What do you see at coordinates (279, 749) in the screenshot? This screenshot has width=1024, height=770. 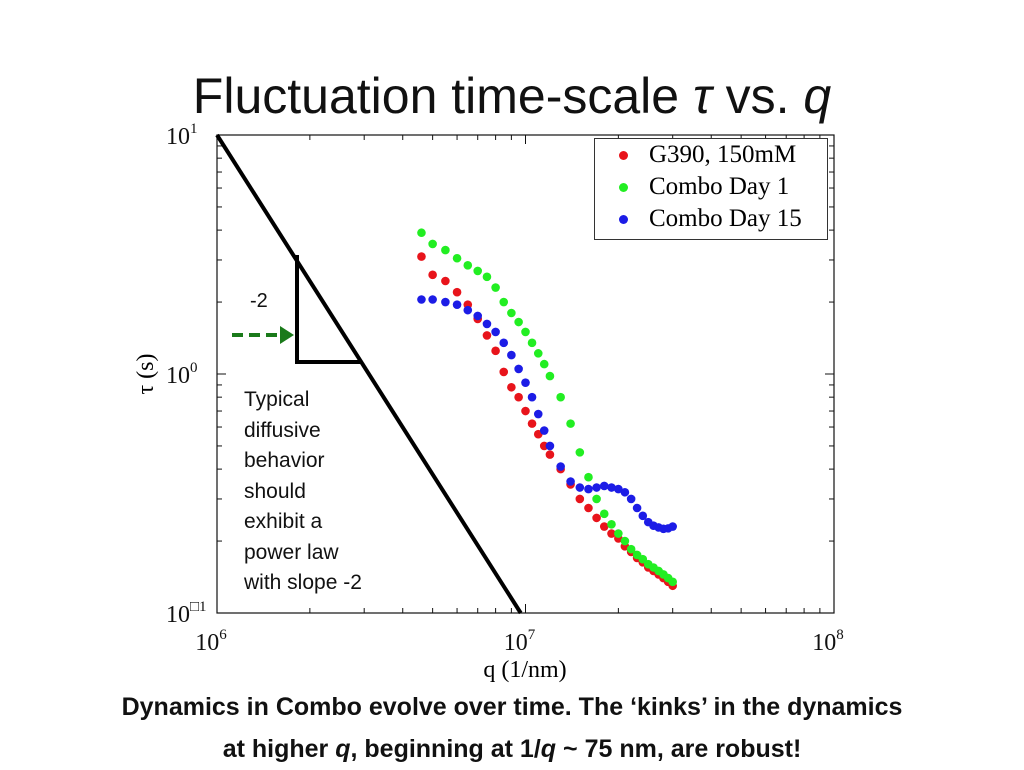 I see `caption-text: at higher` at bounding box center [279, 749].